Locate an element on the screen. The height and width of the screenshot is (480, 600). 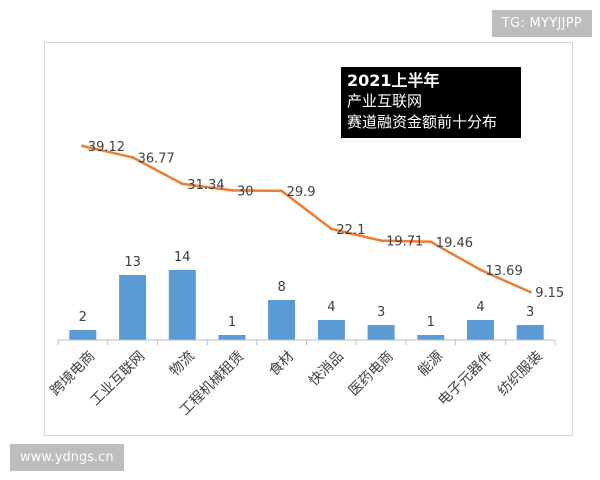
chart-title-line-2: 产业互联网 is located at coordinates (385, 101).